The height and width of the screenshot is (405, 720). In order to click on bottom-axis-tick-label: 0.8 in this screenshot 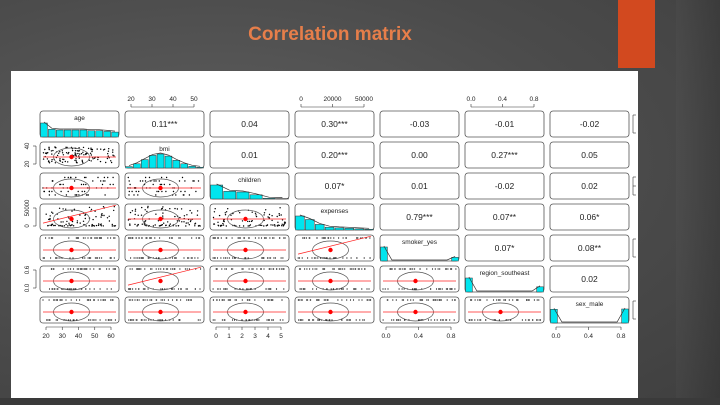, I will do `click(620, 336)`.